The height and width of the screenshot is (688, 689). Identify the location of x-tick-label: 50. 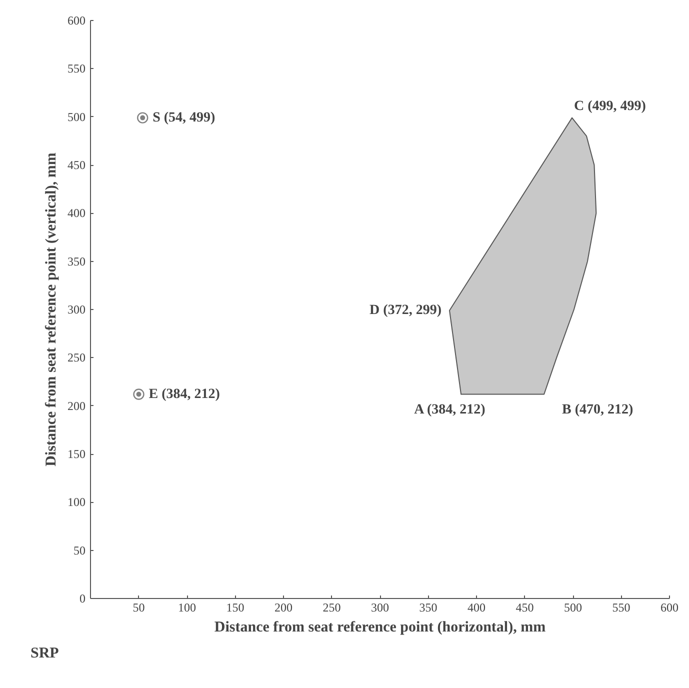
(138, 607).